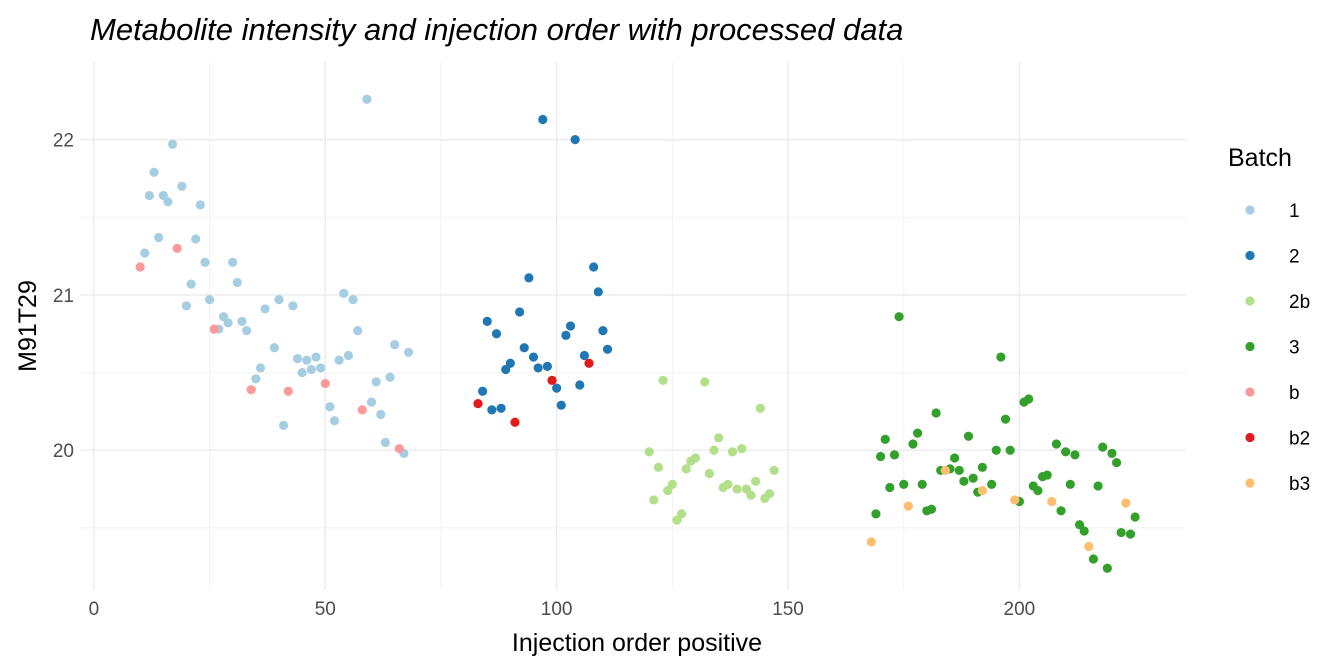  Describe the element at coordinates (28, 326) in the screenshot. I see `y-axis-title: M91T29` at that location.